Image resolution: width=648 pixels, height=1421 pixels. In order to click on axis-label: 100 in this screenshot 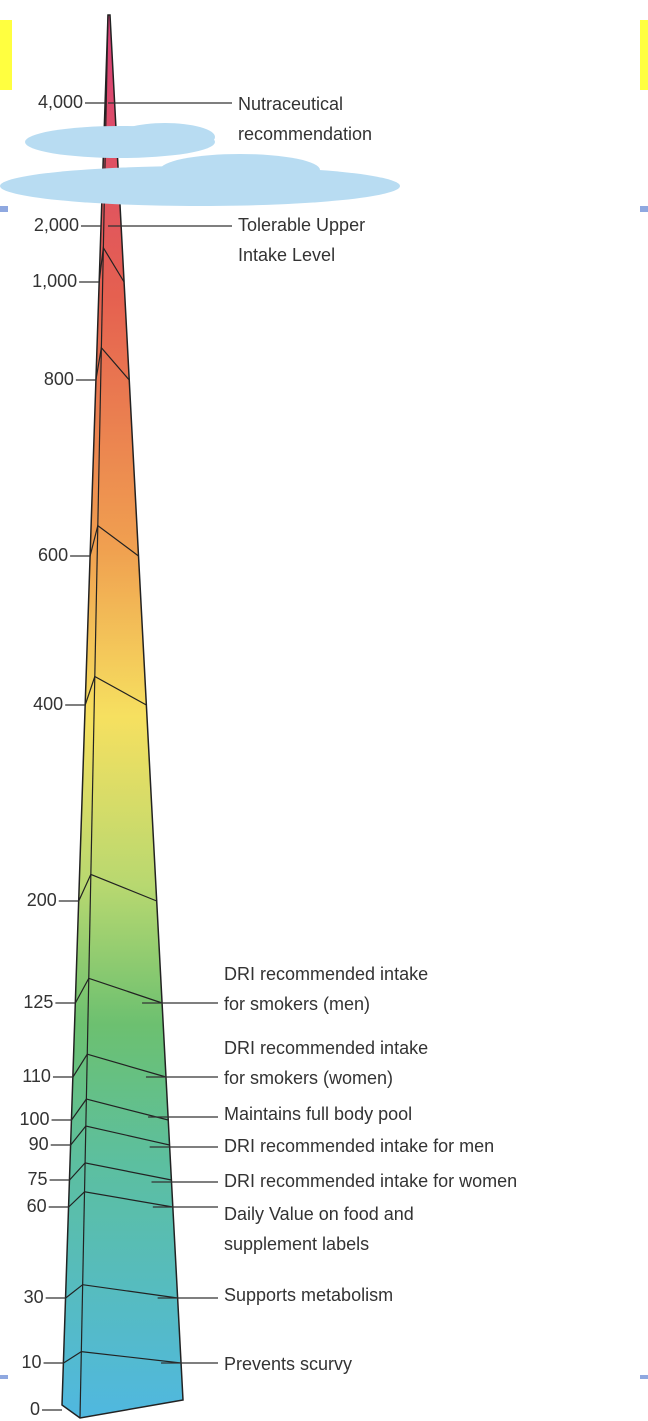, I will do `click(34, 1119)`.